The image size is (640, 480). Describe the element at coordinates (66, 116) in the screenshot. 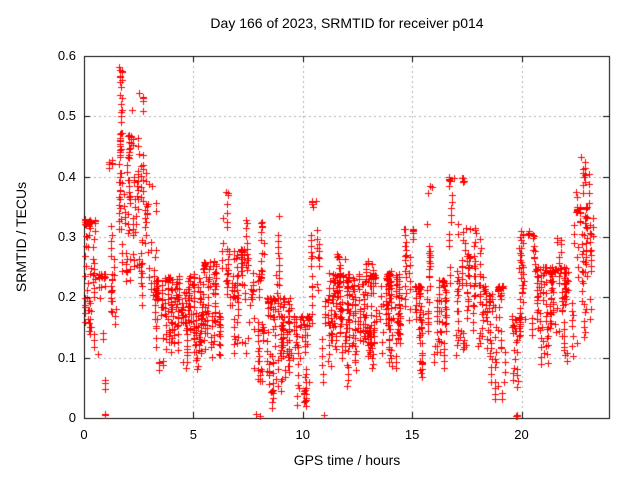

I see `y-tick-label: 0.5` at that location.